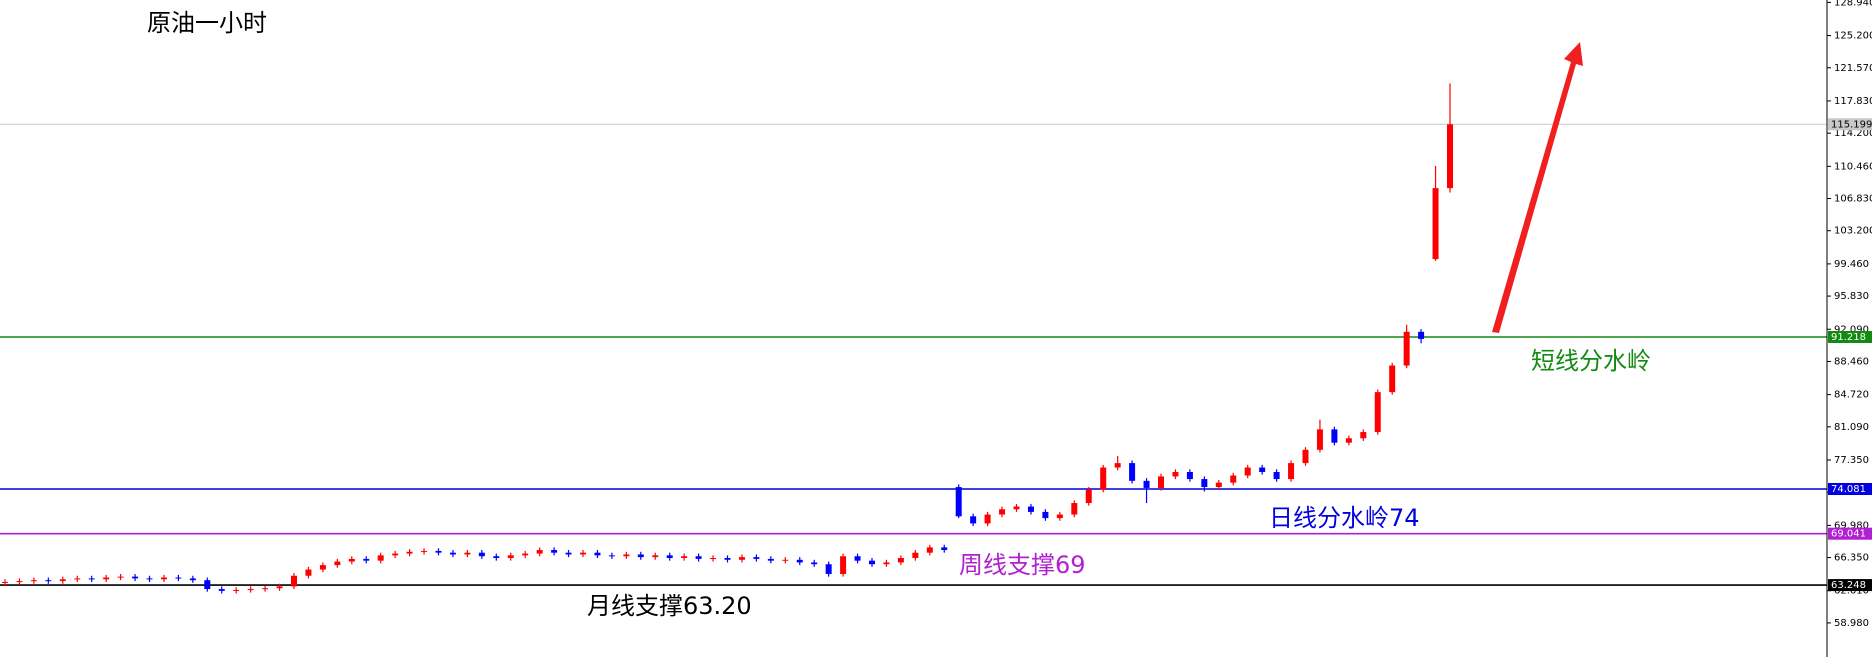 The image size is (1872, 657). Describe the element at coordinates (1851, 296) in the screenshot. I see `y-tick-label: 95.830` at that location.